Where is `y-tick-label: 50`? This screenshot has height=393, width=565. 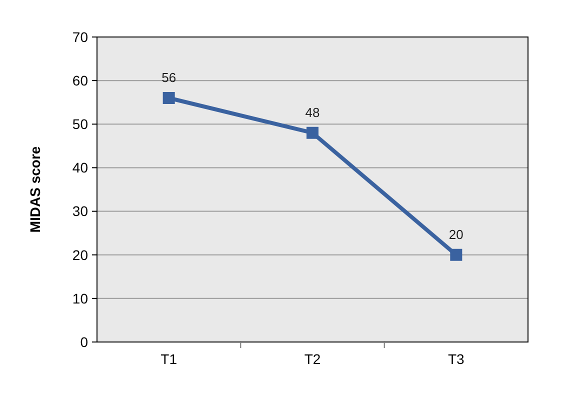
y-tick-label: 50 is located at coordinates (80, 124).